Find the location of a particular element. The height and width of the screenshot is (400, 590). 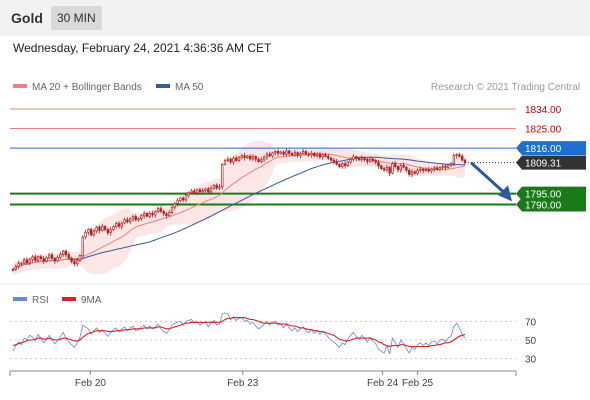

rsi-ma-line is located at coordinates (239, 332).